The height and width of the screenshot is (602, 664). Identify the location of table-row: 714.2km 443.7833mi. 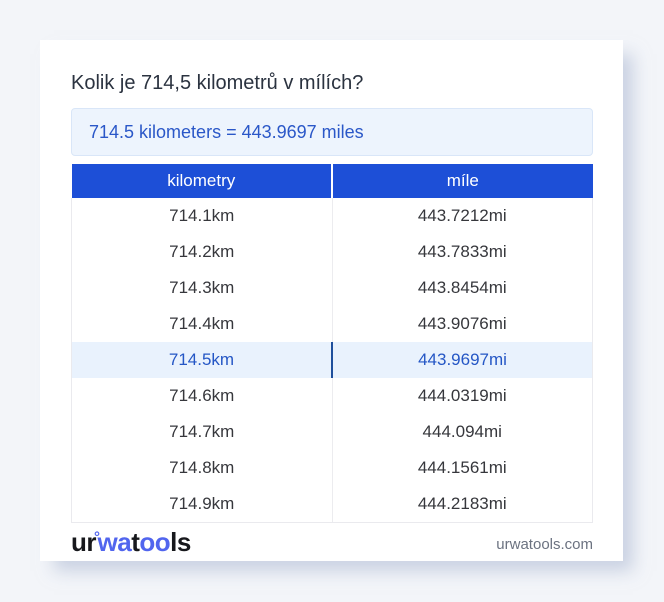
(332, 252).